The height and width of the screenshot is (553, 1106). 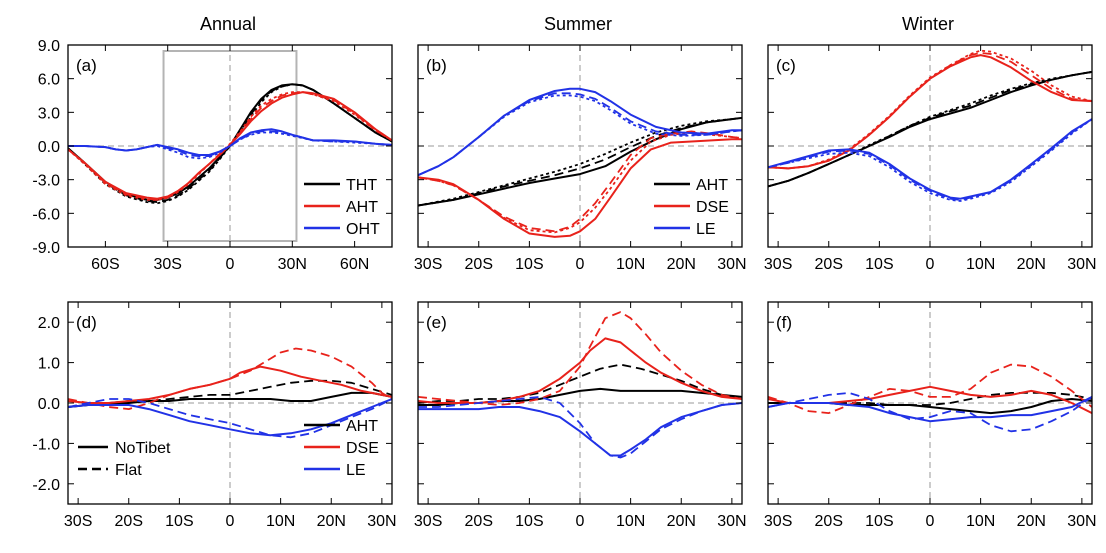 I want to click on series-line-d-dse-dash, so click(x=230, y=378).